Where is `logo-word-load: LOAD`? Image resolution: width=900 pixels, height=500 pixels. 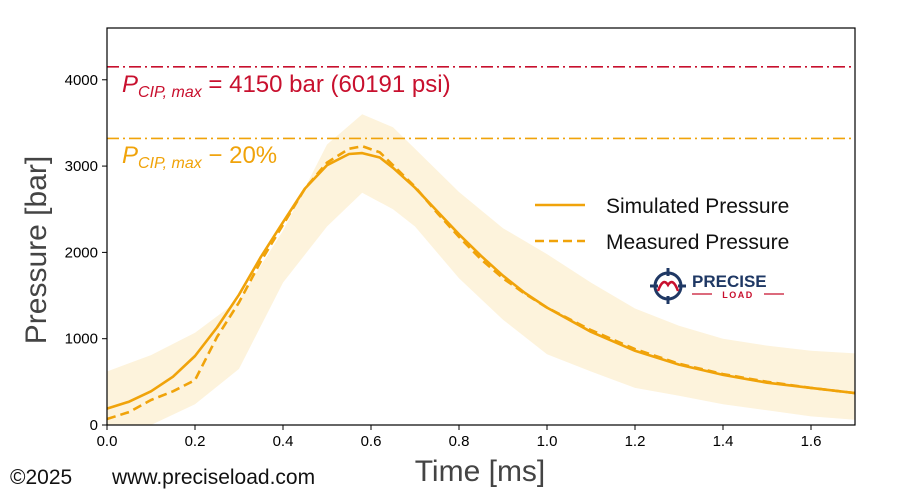 logo-word-load: LOAD is located at coordinates (738, 295).